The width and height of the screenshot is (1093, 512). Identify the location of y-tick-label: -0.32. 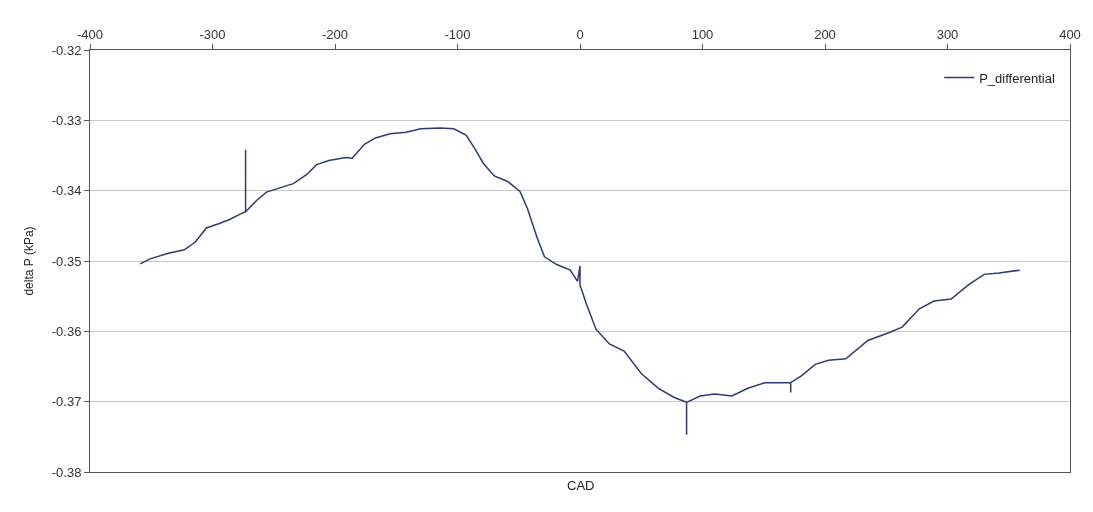
(66, 50).